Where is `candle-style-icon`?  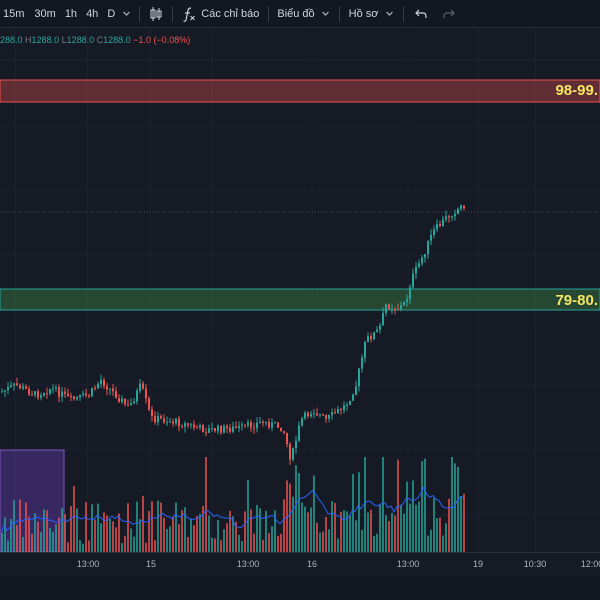
candle-style-icon is located at coordinates (156, 14).